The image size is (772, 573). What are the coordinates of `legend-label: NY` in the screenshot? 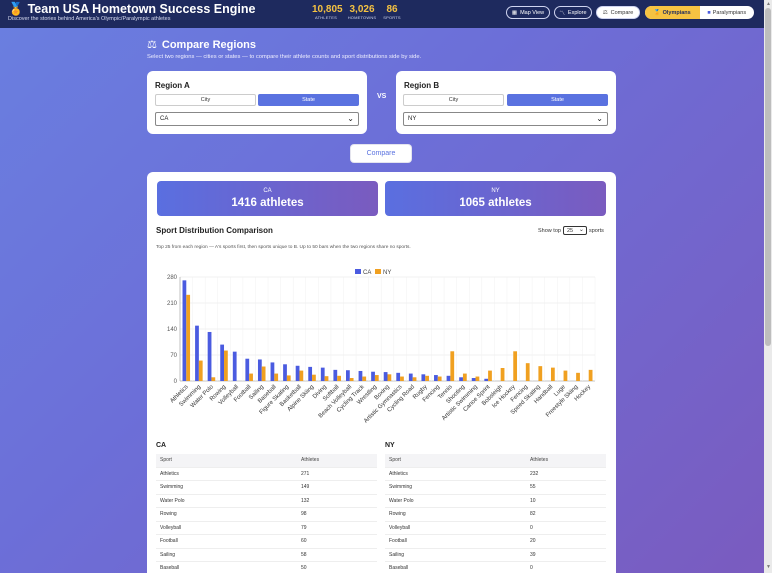 It's located at (387, 273).